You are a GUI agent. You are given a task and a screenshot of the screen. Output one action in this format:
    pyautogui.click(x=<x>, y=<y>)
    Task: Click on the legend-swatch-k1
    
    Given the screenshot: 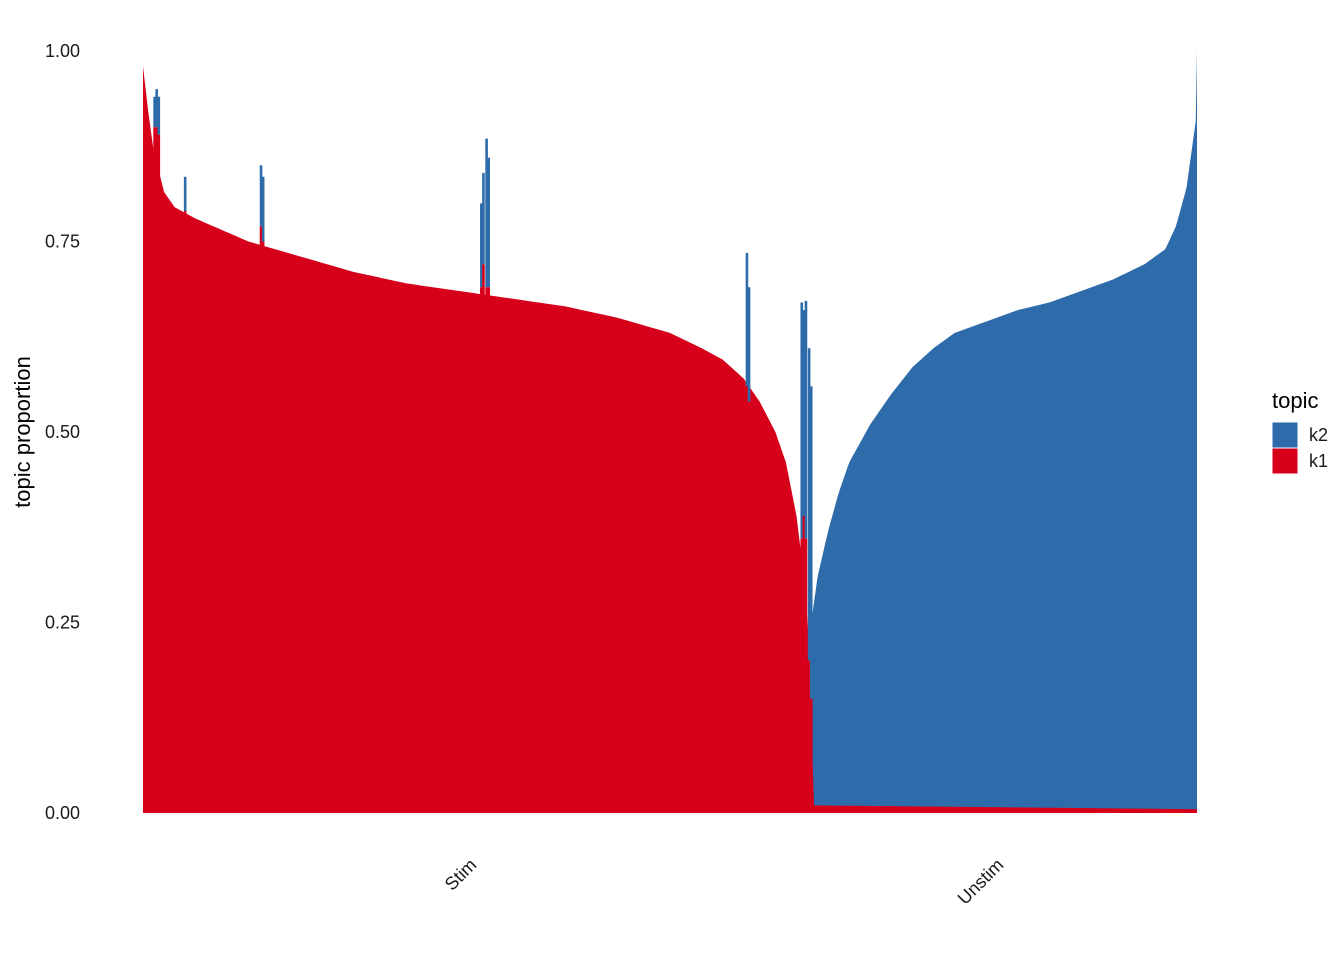 What is the action you would take?
    pyautogui.click(x=1285, y=461)
    